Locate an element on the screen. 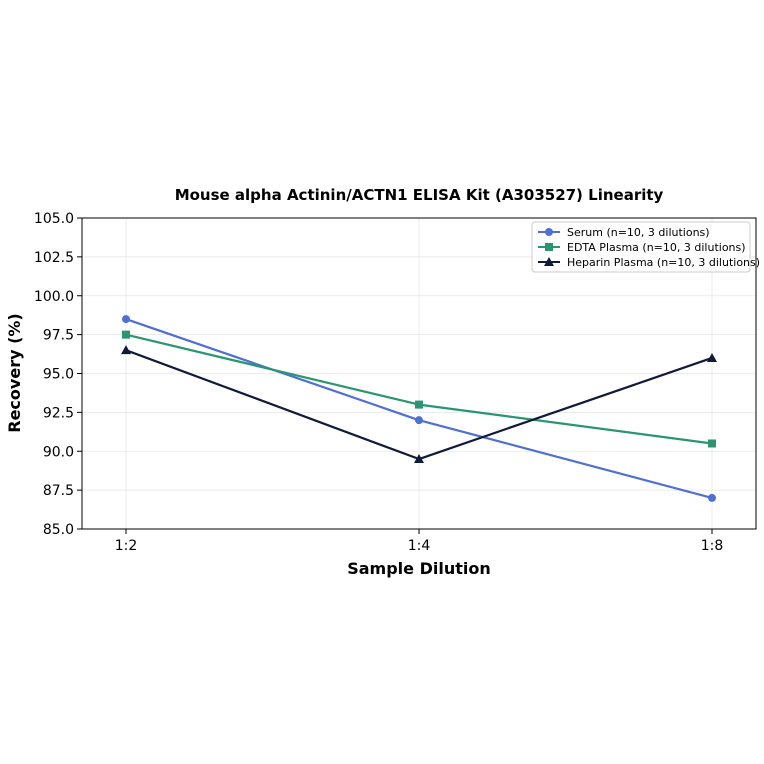  y-tick-label: 100.0 is located at coordinates (54, 297).